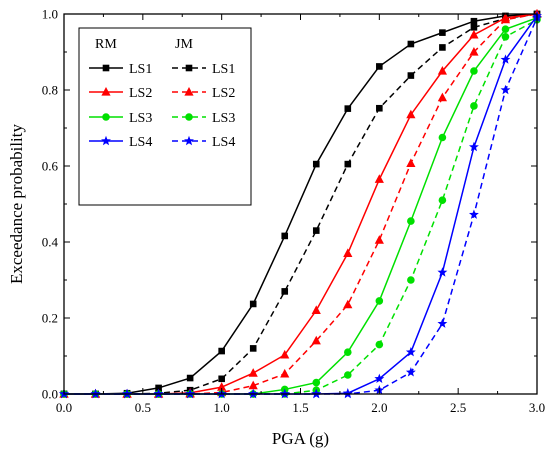 The height and width of the screenshot is (456, 550). I want to click on legend-item-ls2-jm-label: LS2, so click(223, 93).